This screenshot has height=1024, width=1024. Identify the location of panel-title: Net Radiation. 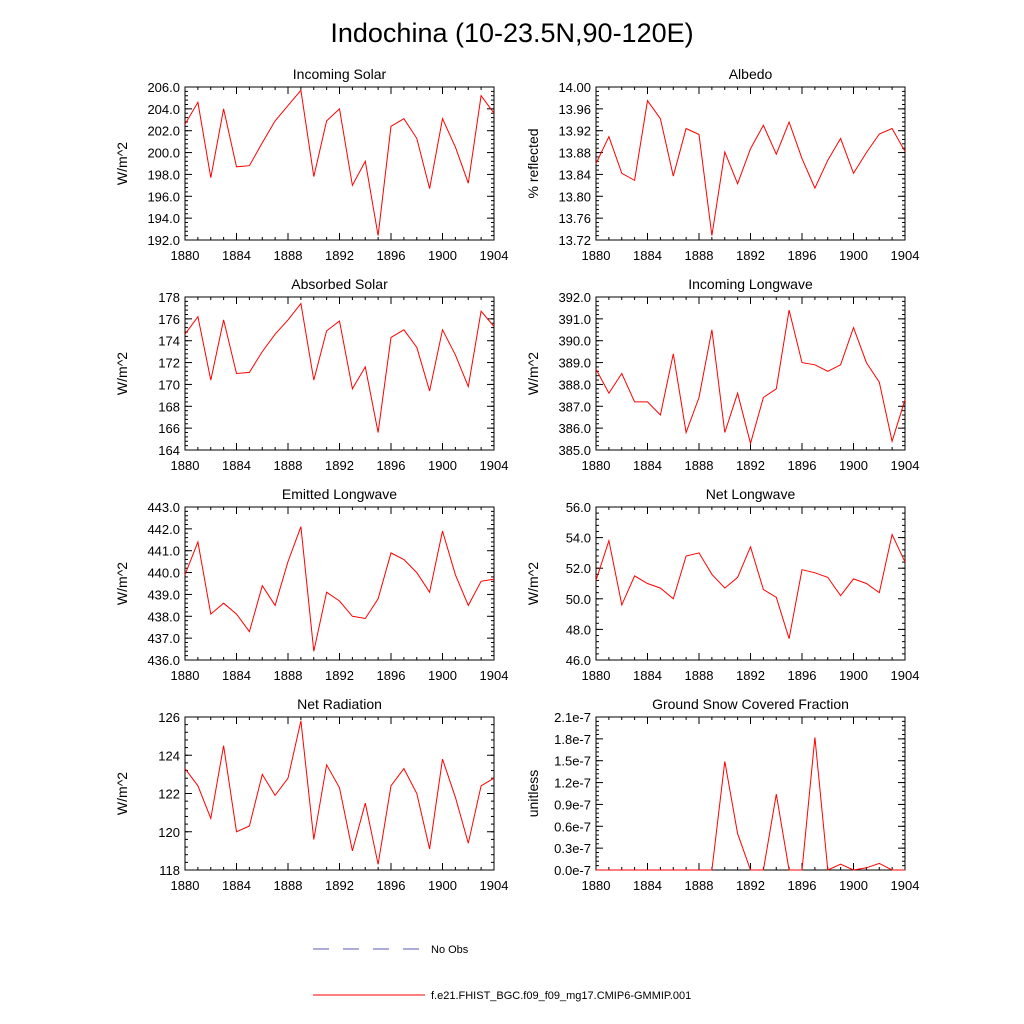
(339, 704).